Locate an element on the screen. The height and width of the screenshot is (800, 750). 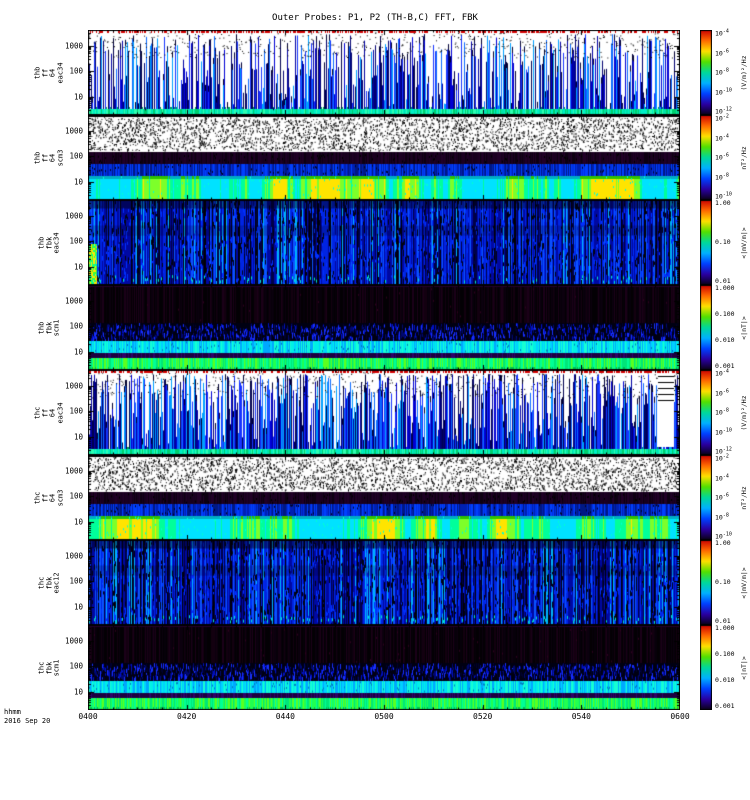
x-tick-label: 0540 is located at coordinates (581, 716).